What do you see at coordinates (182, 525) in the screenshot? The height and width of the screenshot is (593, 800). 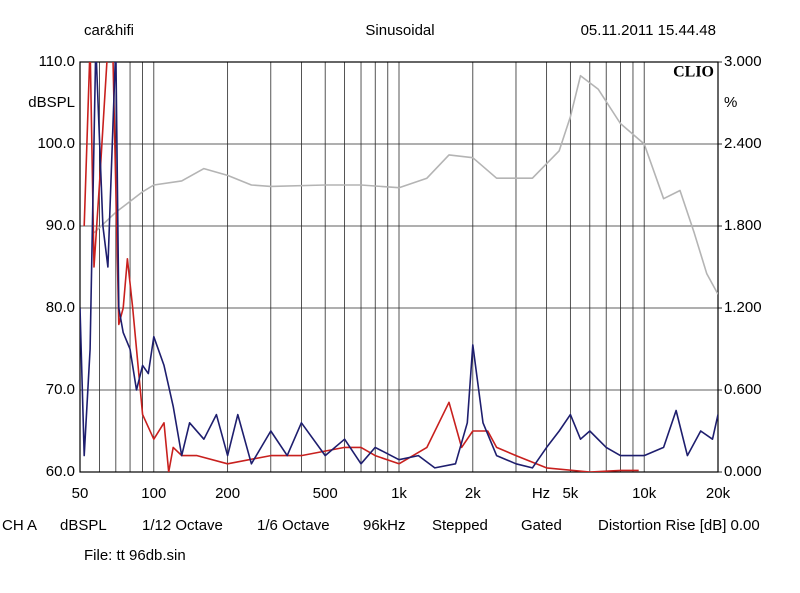 I see `footer-resolution: 1/12 Octave` at bounding box center [182, 525].